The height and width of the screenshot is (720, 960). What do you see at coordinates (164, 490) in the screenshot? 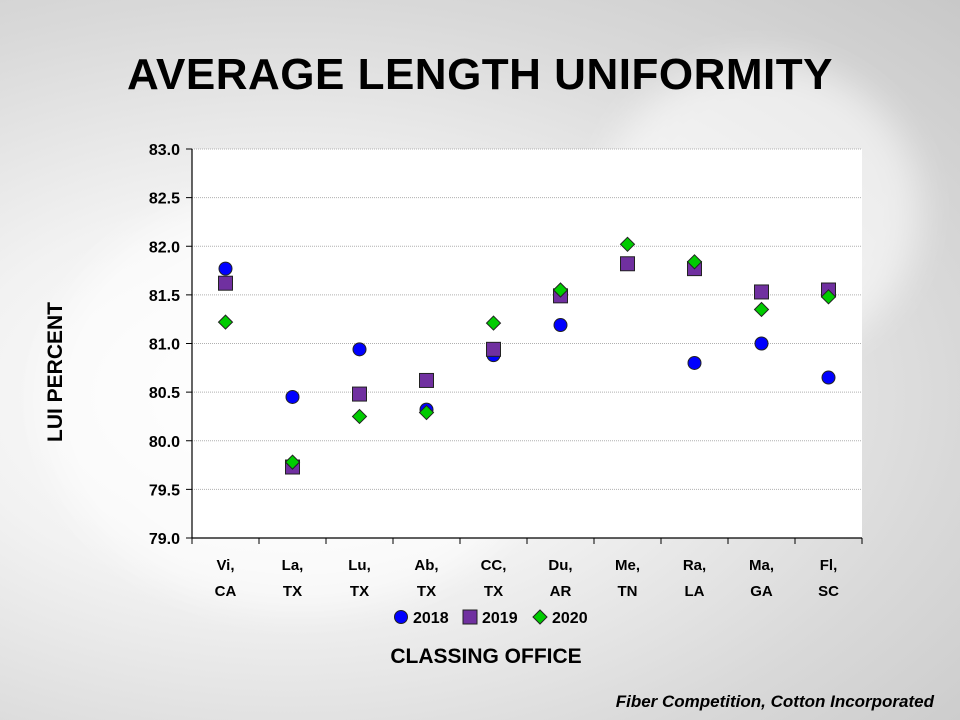
I see `y-tick-label: 79.5` at bounding box center [164, 490].